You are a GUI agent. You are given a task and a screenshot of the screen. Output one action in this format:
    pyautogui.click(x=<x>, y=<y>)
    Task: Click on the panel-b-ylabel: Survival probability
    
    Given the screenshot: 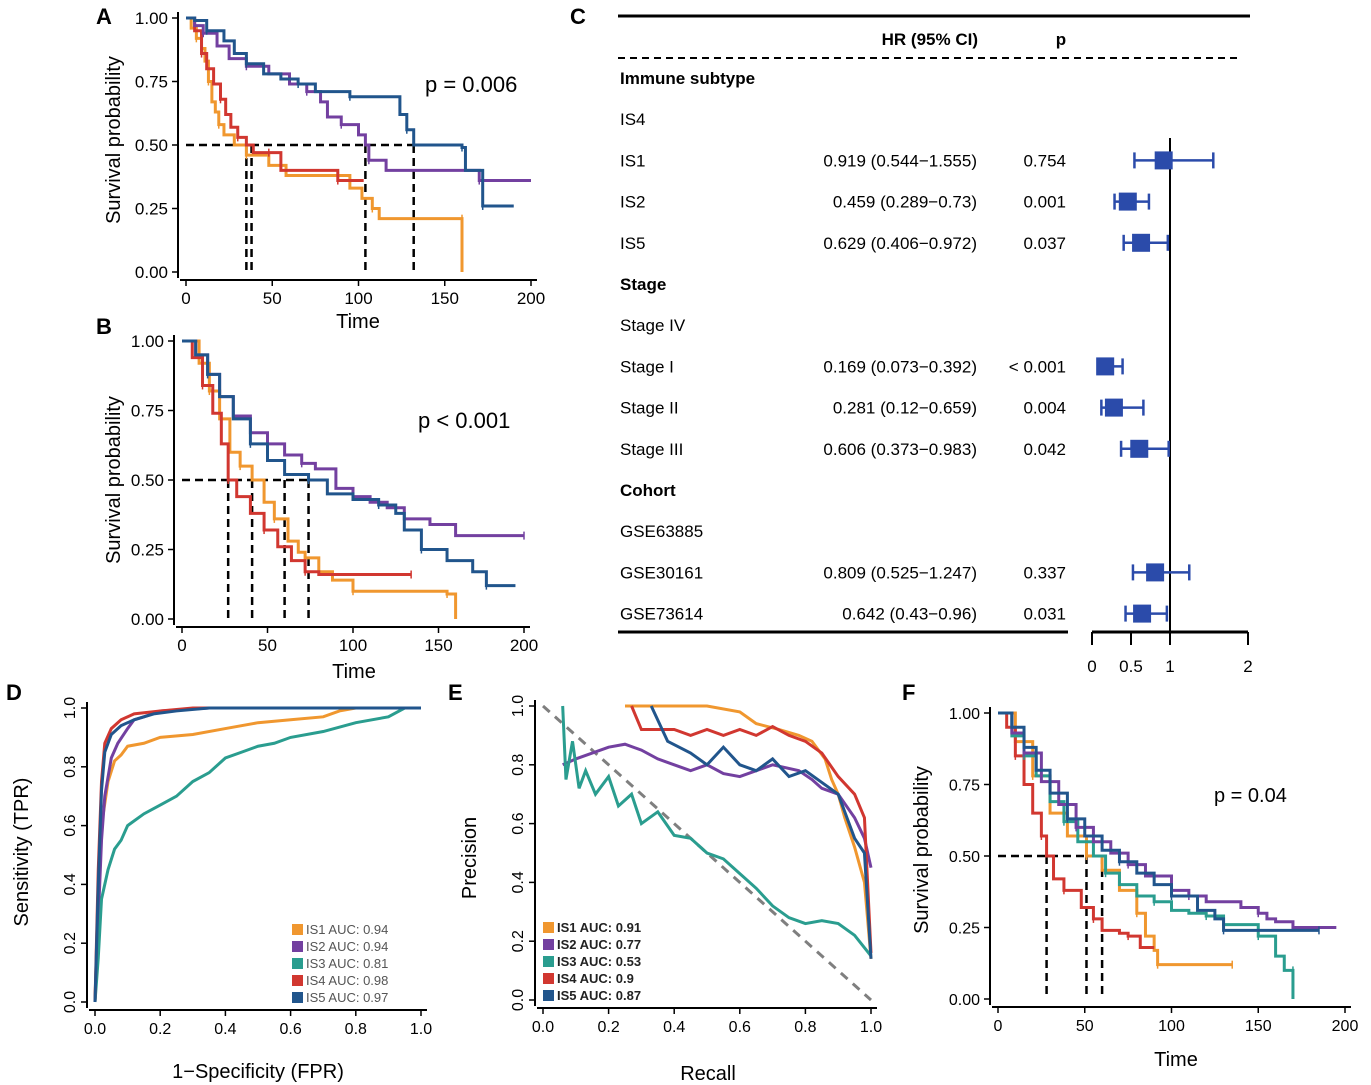 What is the action you would take?
    pyautogui.click(x=114, y=480)
    